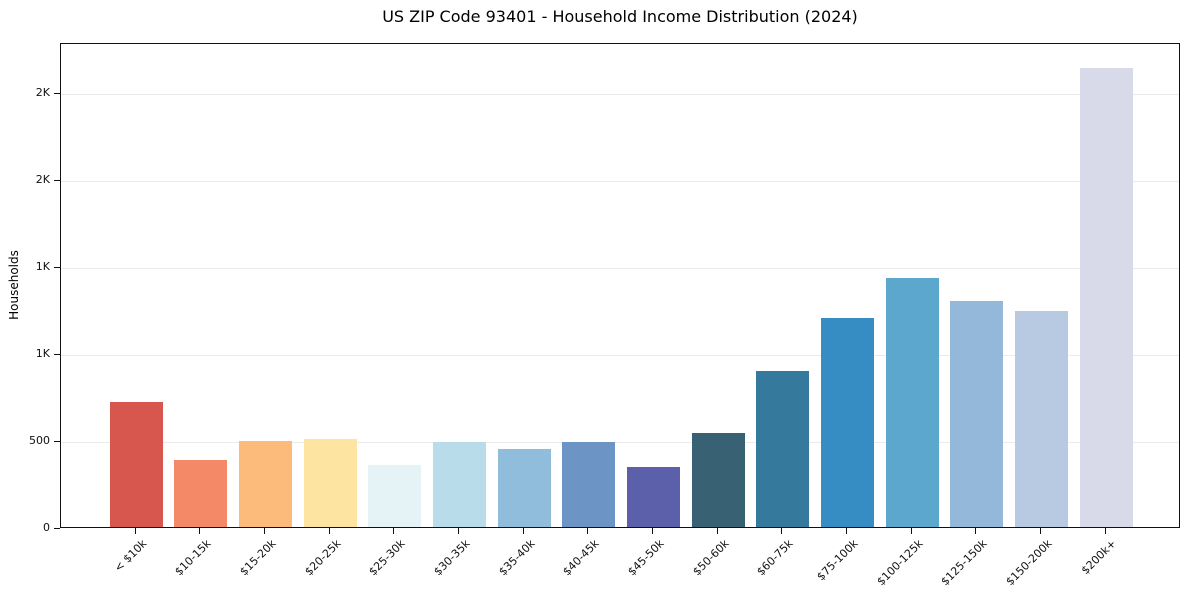 This screenshot has width=1189, height=590. Describe the element at coordinates (964, 563) in the screenshot. I see `x-tick-label: $125-150k` at that location.